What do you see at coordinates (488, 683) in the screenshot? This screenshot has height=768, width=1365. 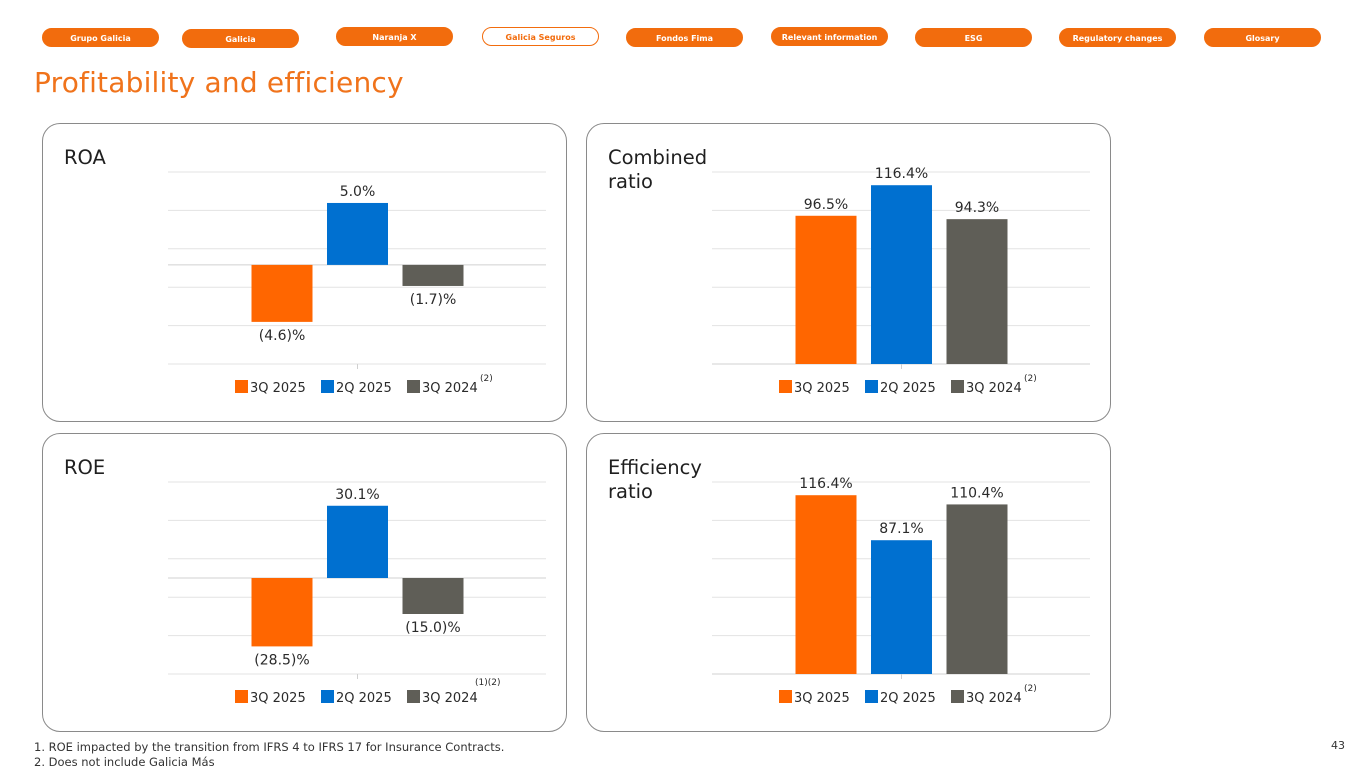 I see `legend-footnote-ref: (1)(2)` at bounding box center [488, 683].